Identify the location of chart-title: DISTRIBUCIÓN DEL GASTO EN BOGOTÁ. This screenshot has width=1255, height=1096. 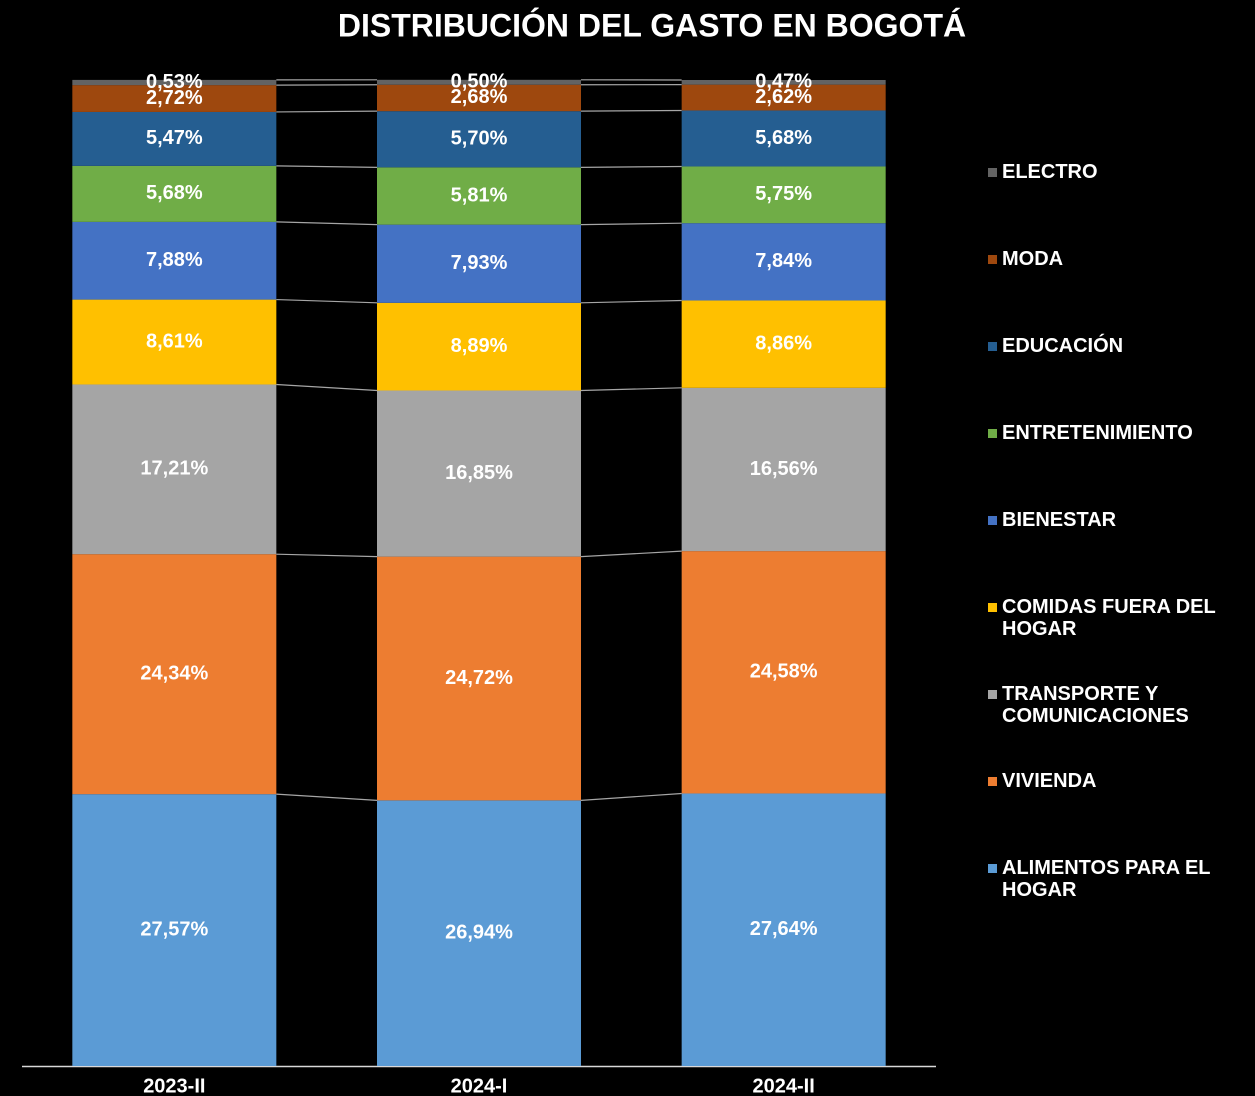
(652, 25).